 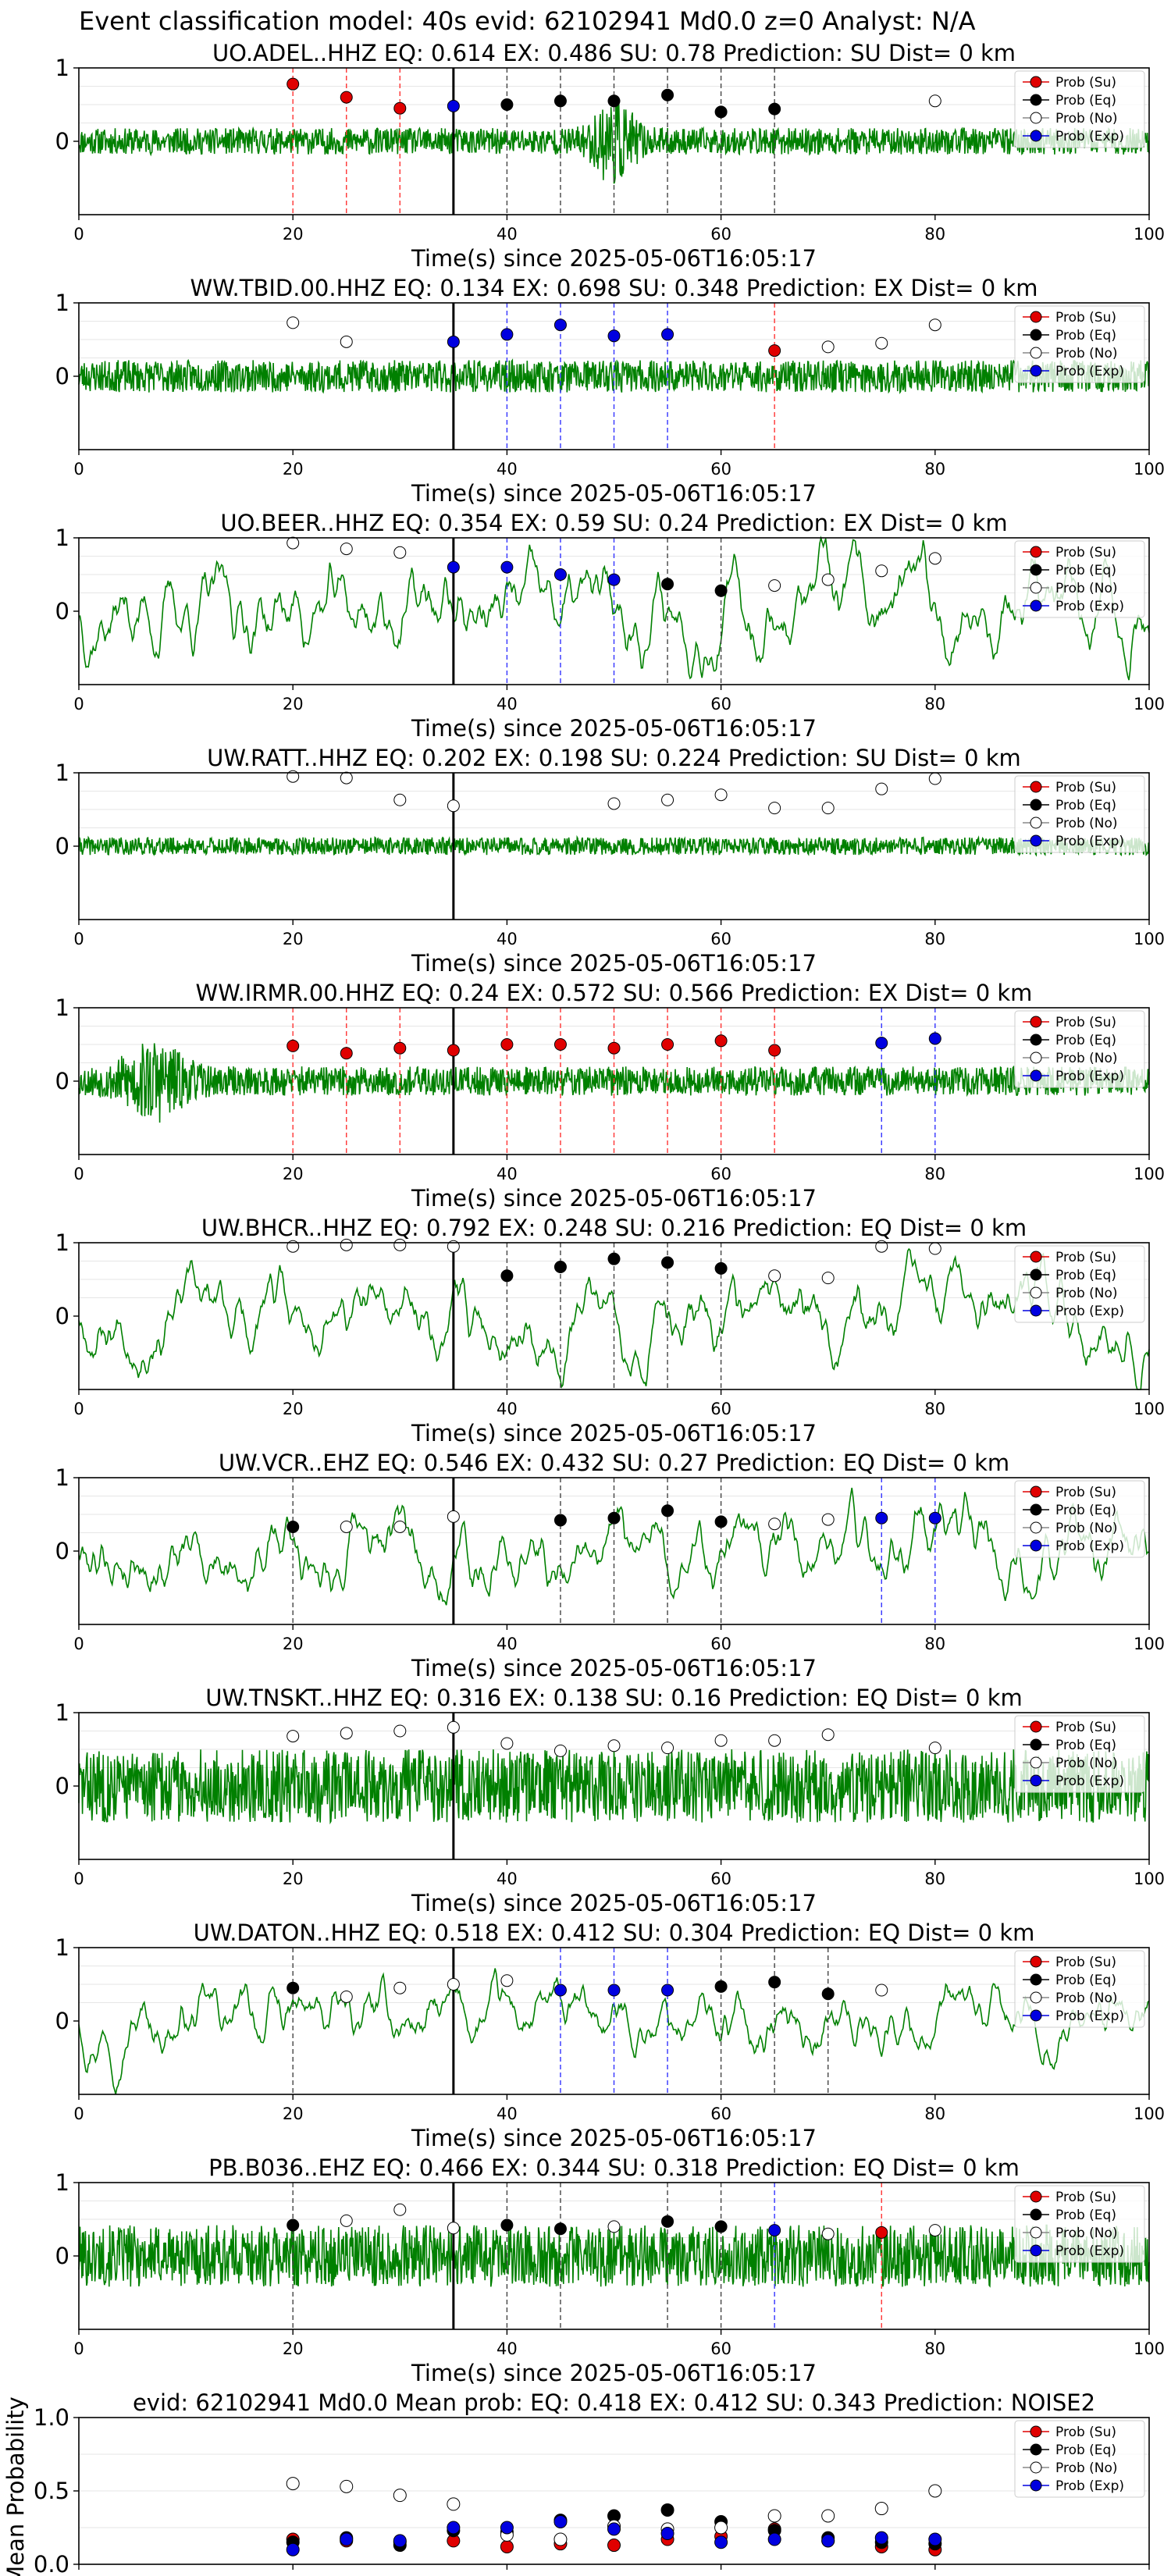 I want to click on mean-point-exp, so click(x=400, y=2541).